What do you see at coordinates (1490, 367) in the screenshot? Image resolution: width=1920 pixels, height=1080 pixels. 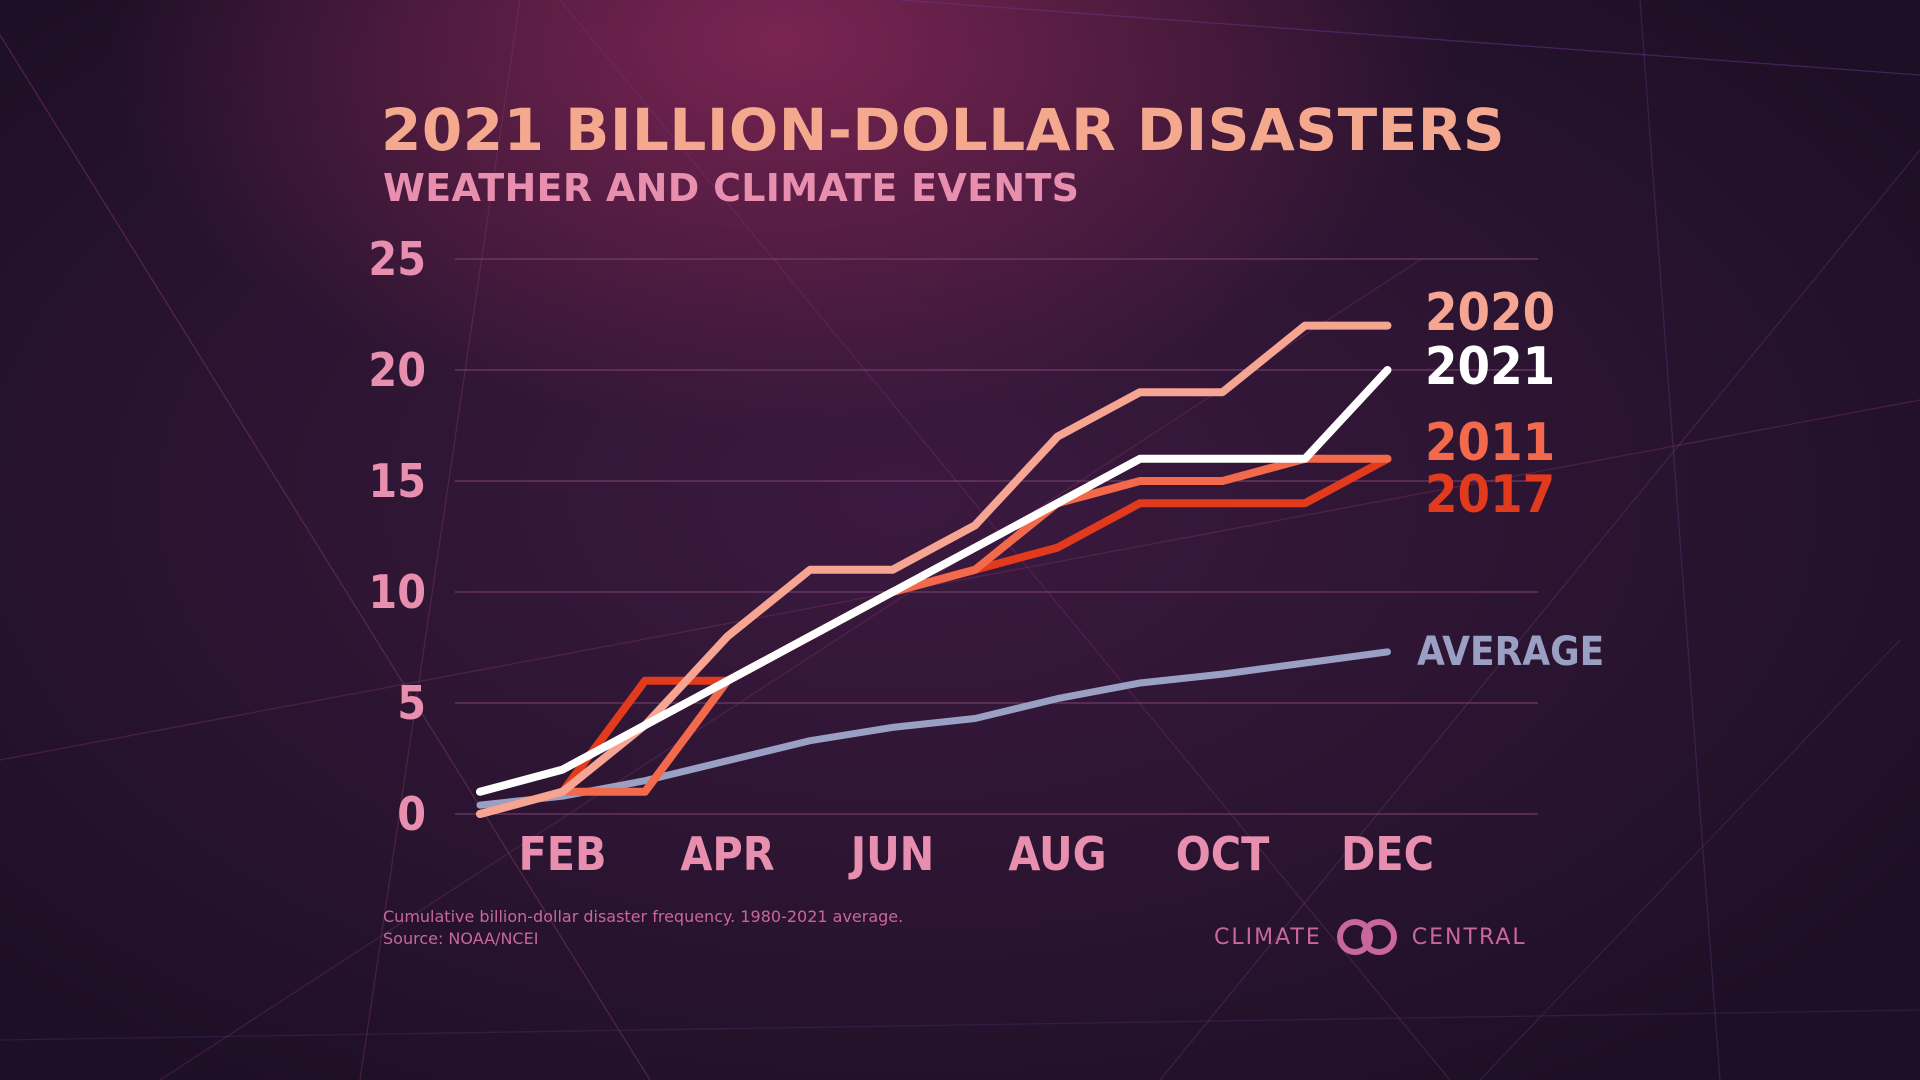 I see `series-label-2021: 2021` at bounding box center [1490, 367].